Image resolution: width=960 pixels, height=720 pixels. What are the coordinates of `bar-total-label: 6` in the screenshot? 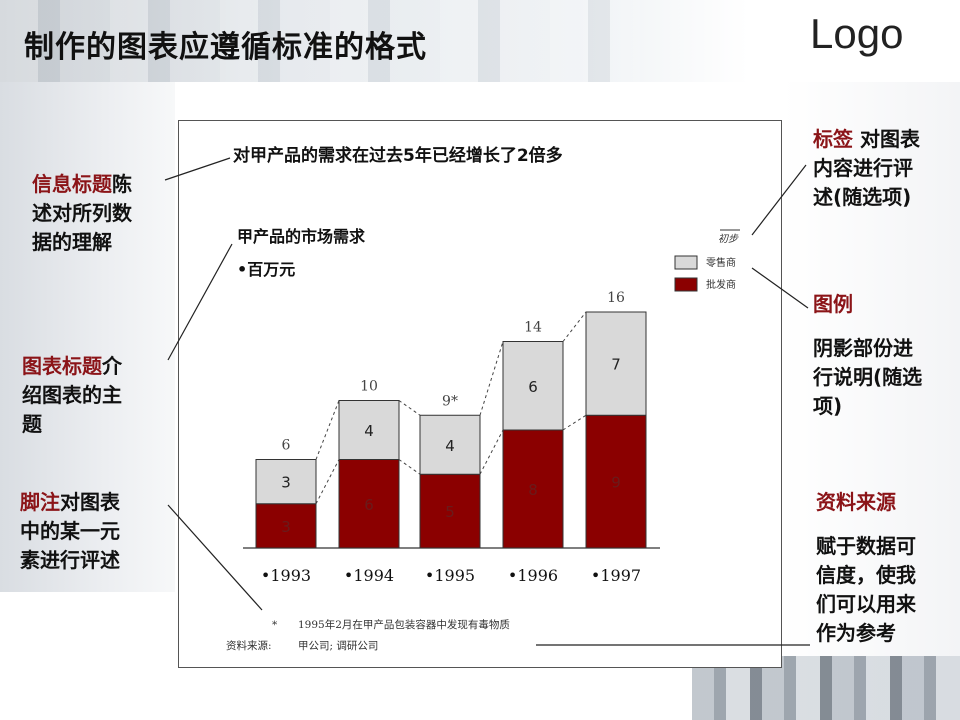 It's located at (286, 446).